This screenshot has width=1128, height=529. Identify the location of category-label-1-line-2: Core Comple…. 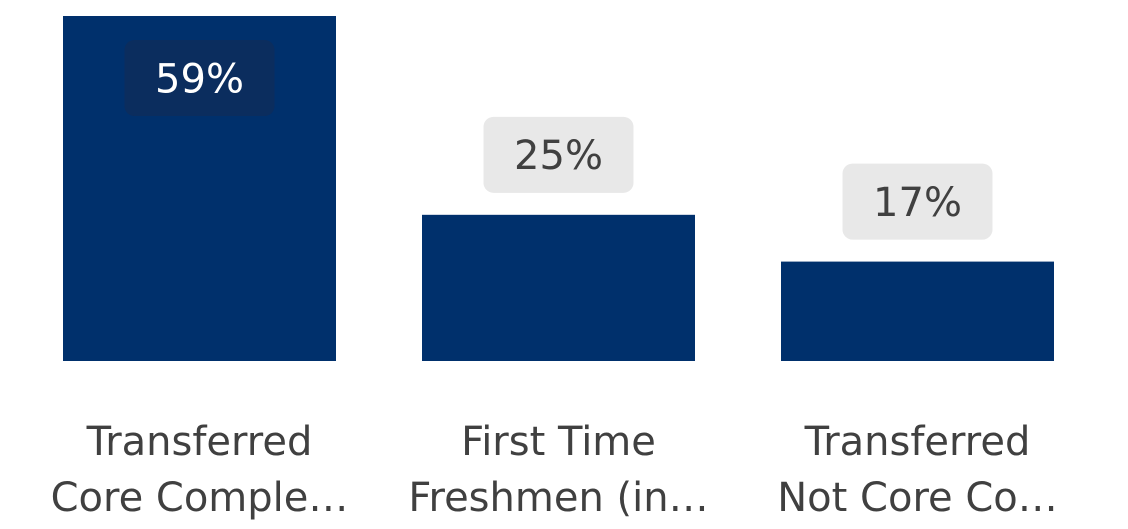
(200, 498).